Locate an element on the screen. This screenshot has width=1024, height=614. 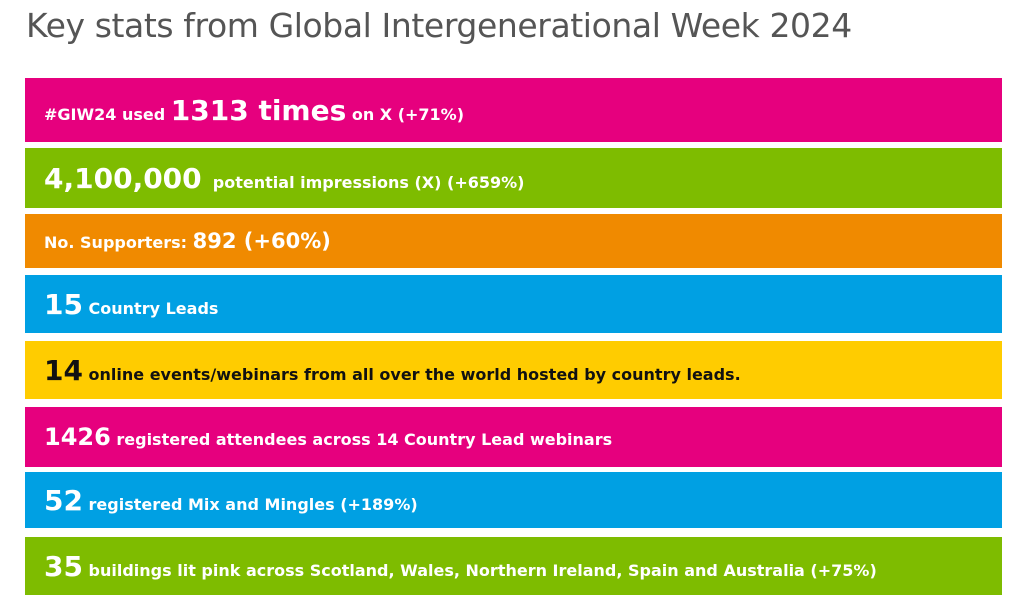
stat-number: 1426 is located at coordinates (77, 437).